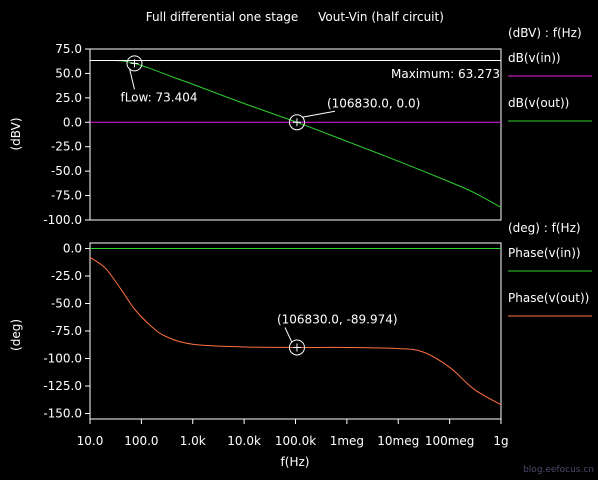  I want to click on x-tick-label: 1.0k, so click(193, 441).